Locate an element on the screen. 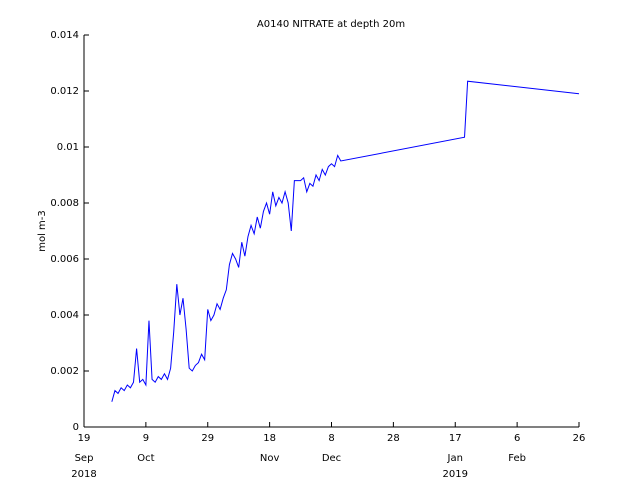  x-tick-label: 6 is located at coordinates (517, 438).